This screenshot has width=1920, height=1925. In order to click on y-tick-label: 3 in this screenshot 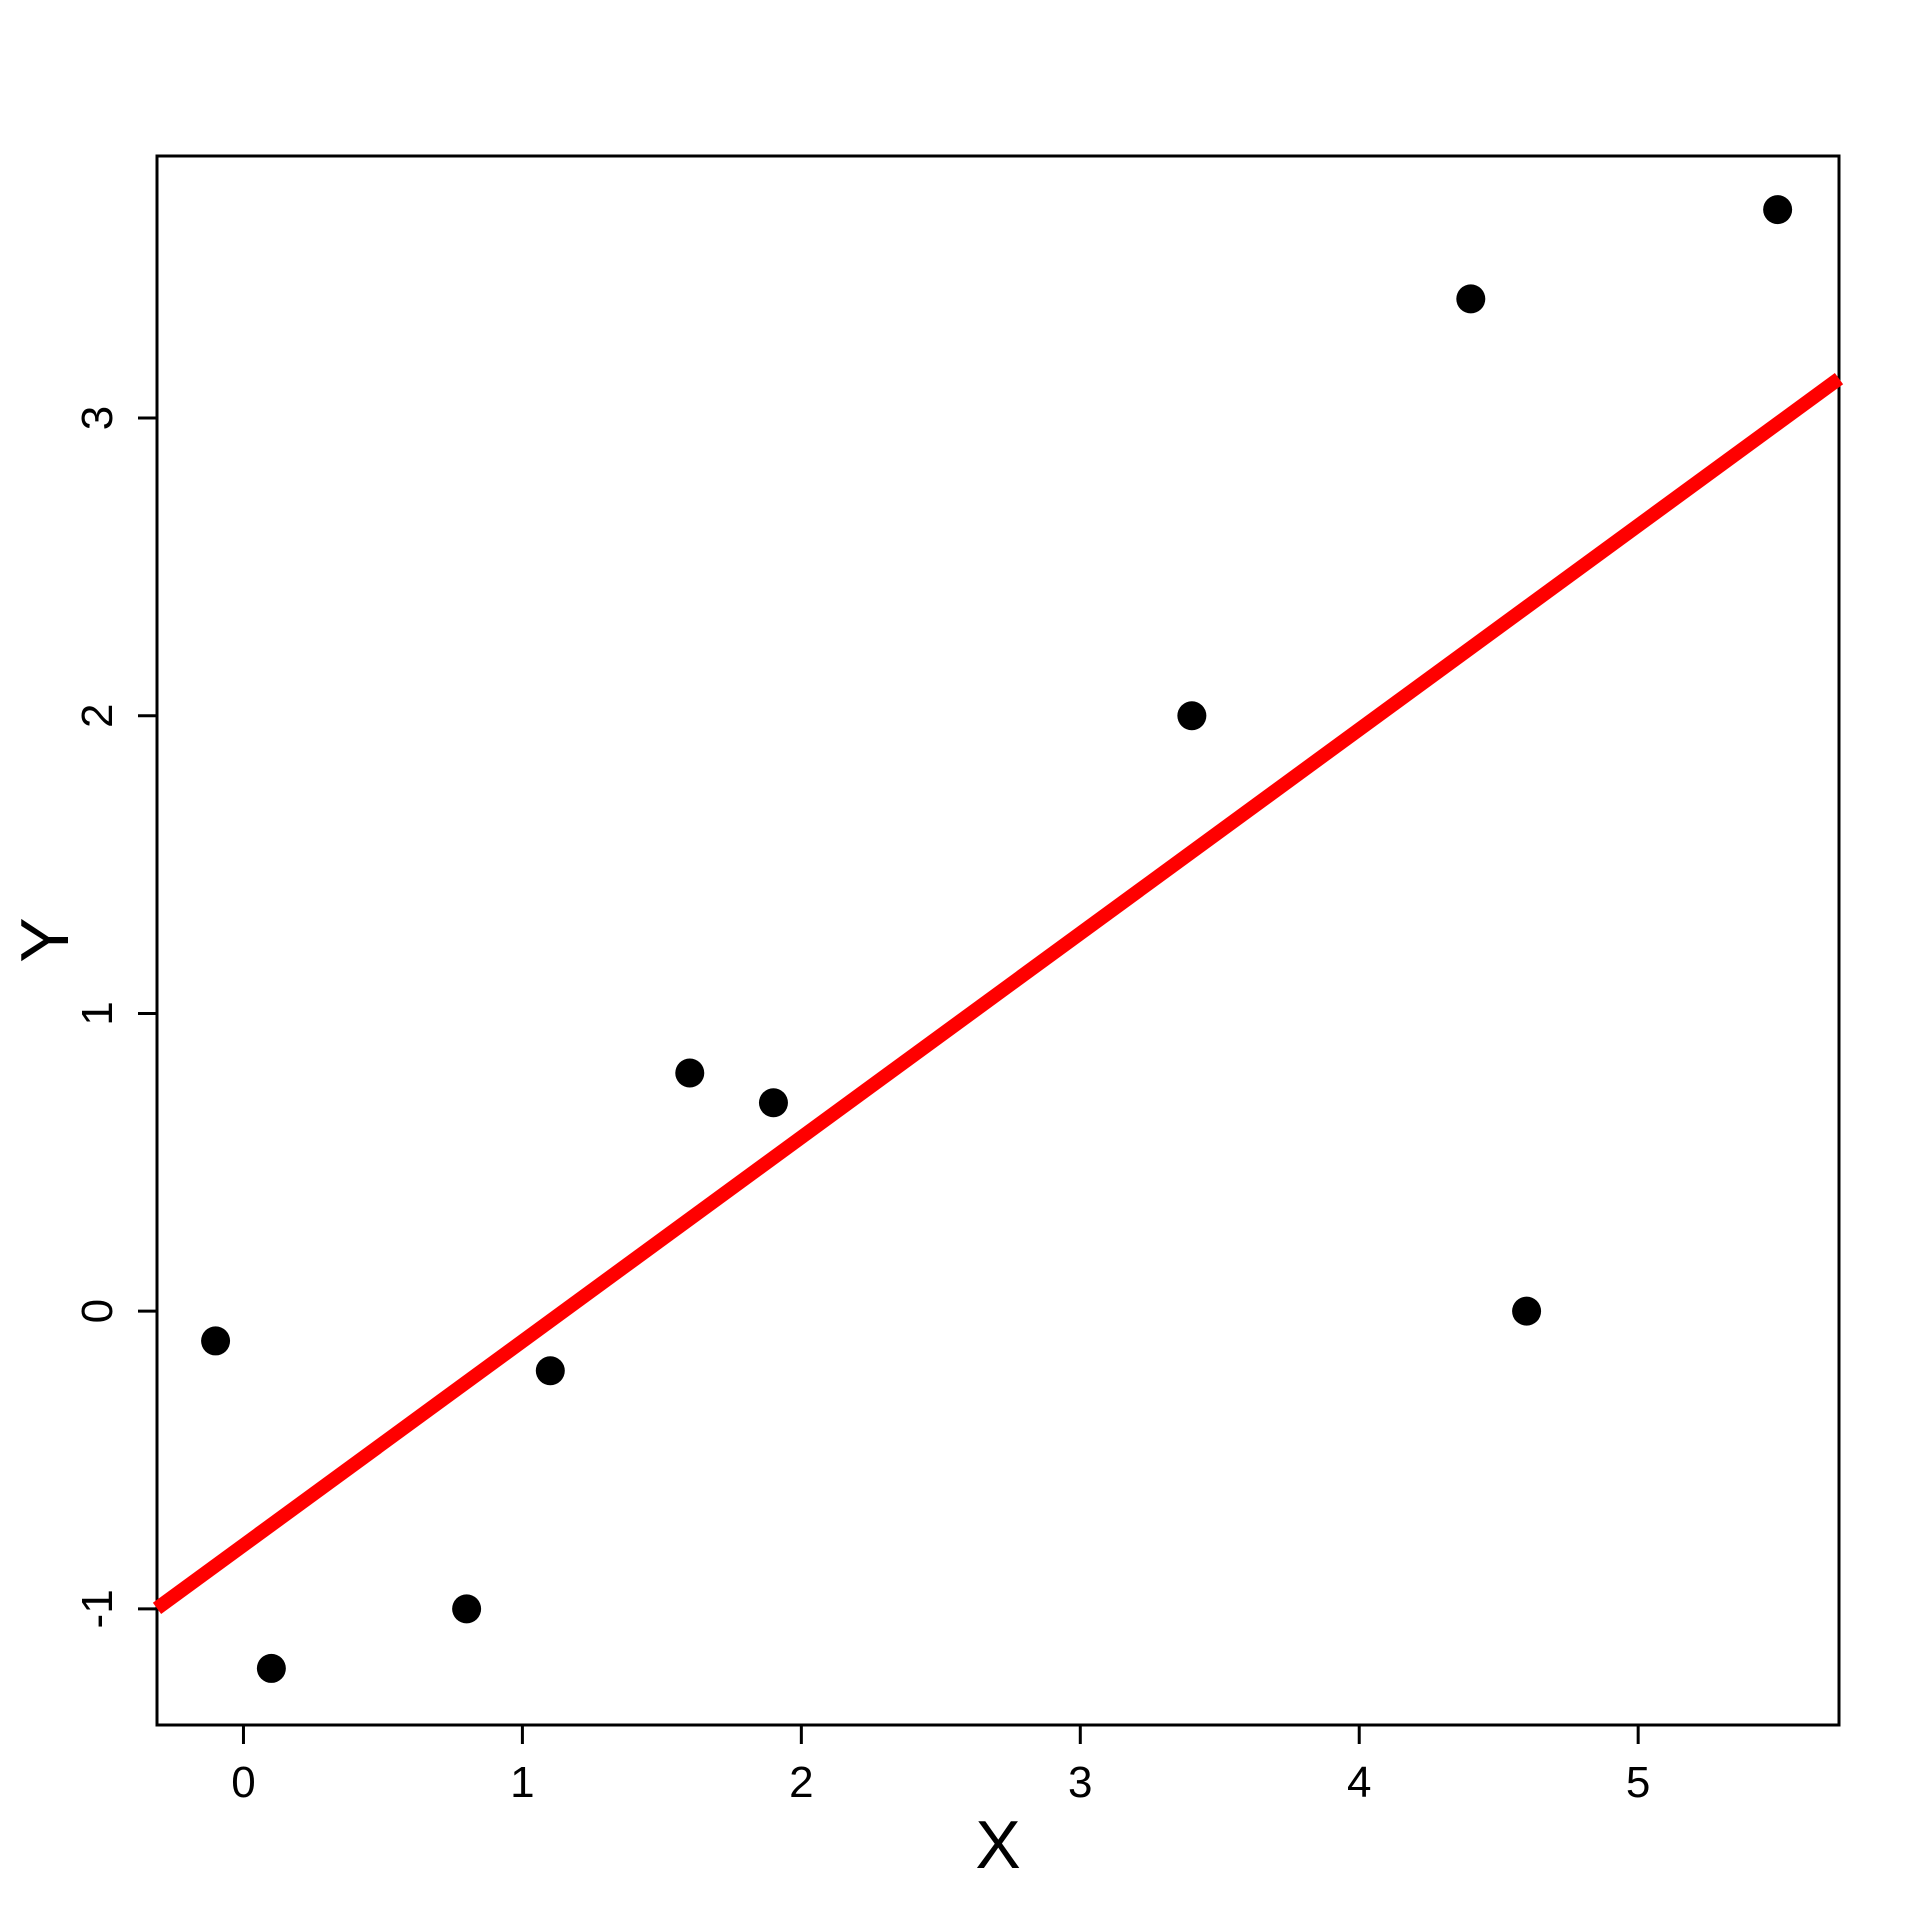, I will do `click(97, 418)`.